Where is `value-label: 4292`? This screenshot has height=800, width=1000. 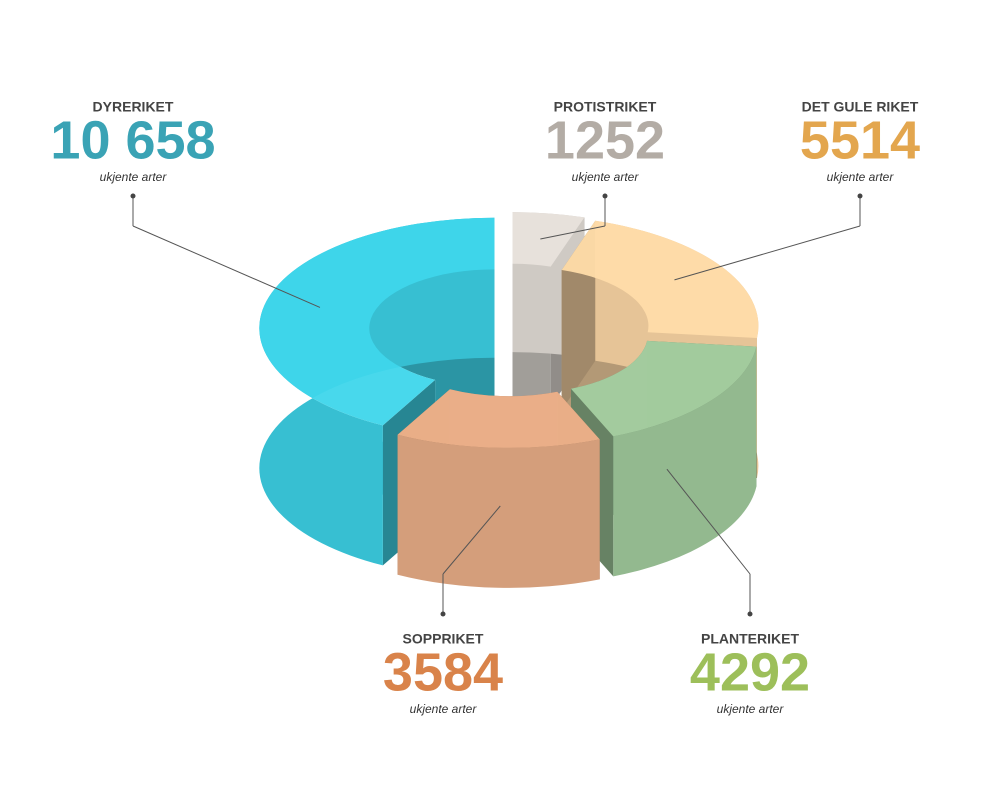 value-label: 4292 is located at coordinates (750, 672).